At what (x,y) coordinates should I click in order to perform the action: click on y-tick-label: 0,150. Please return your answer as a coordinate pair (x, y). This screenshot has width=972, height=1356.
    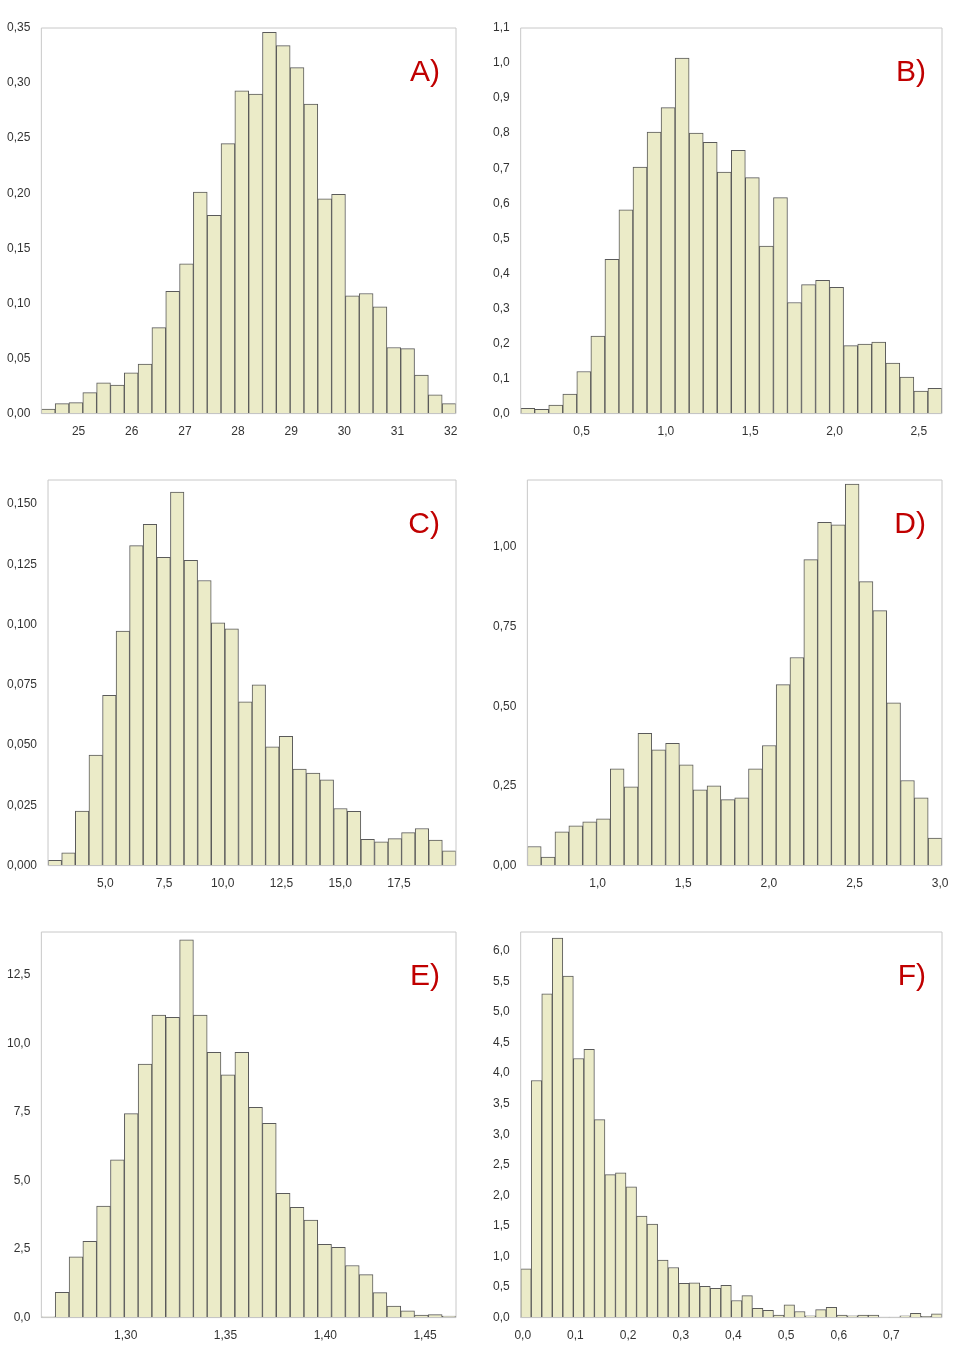
    Looking at the image, I should click on (22, 503).